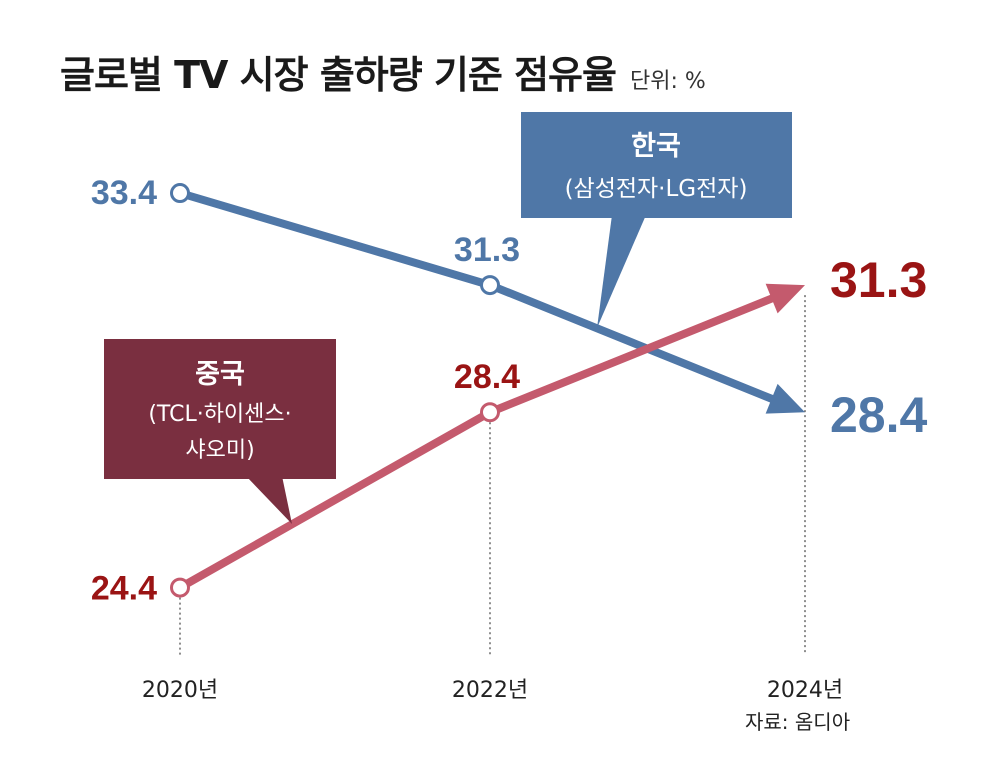 This screenshot has width=1000, height=781. What do you see at coordinates (879, 415) in the screenshot?
I see `data-label-korea-2024: 28.4` at bounding box center [879, 415].